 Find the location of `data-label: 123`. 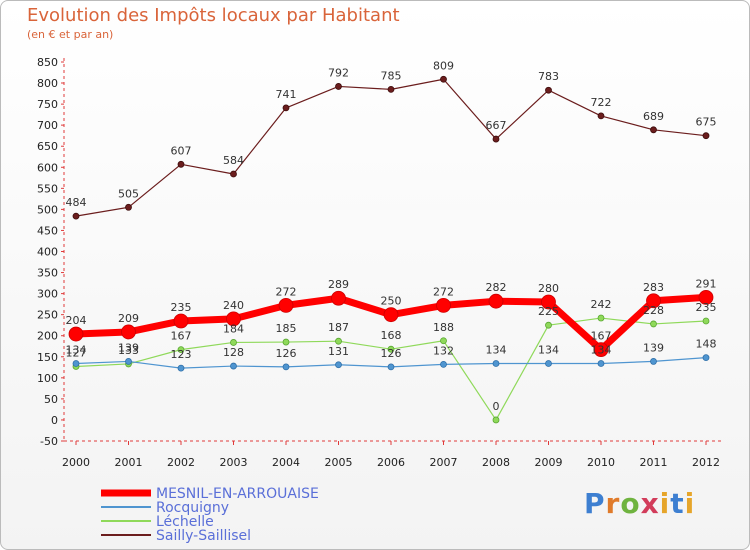

data-label: 123 is located at coordinates (181, 354).